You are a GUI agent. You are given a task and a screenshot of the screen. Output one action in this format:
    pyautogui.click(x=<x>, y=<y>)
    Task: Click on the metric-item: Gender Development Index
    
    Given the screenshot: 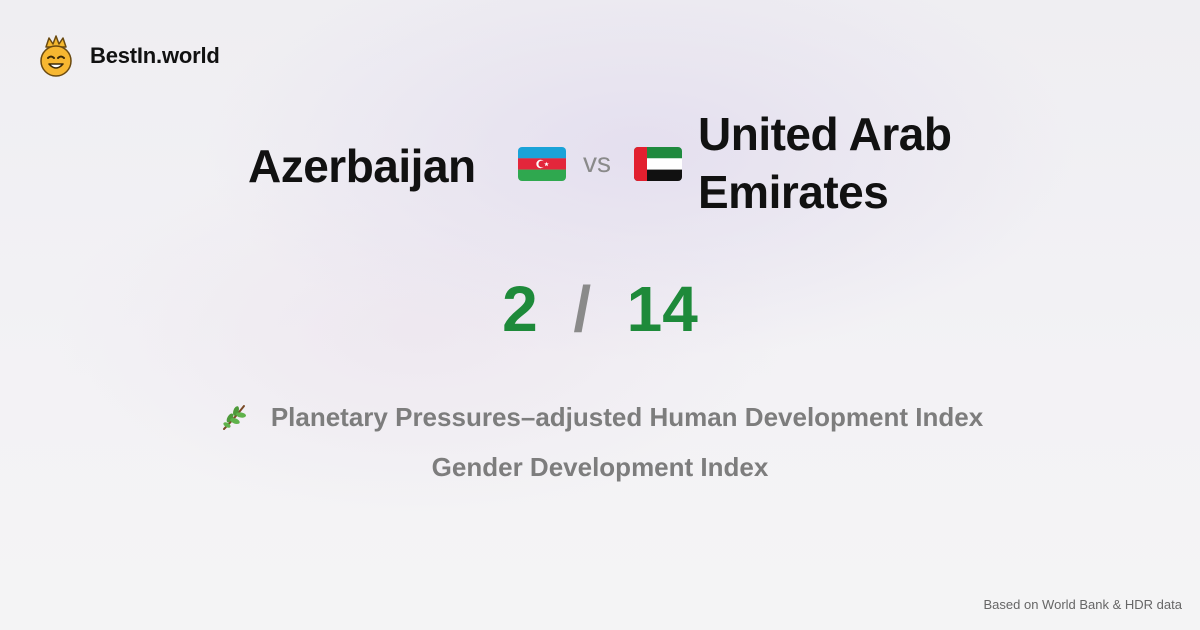 What is the action you would take?
    pyautogui.click(x=600, y=467)
    